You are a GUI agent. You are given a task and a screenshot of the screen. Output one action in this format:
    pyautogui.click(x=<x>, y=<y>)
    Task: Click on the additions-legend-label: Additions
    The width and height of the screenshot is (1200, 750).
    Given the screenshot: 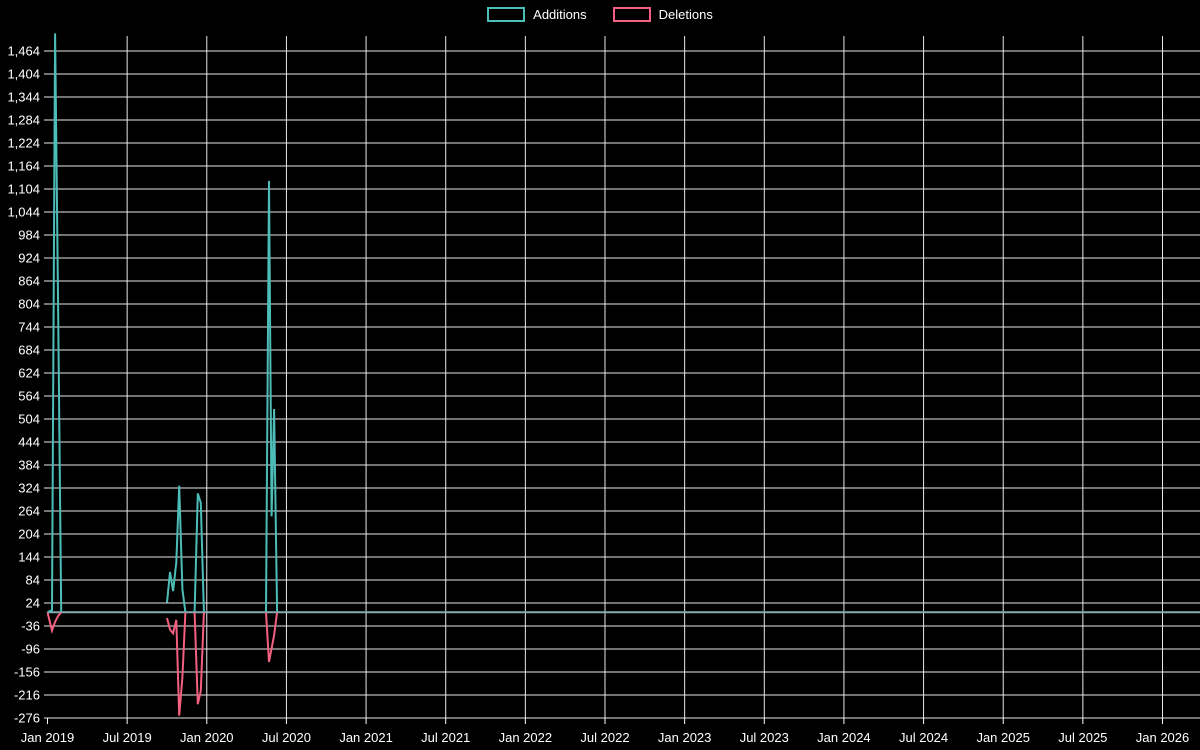 What is the action you would take?
    pyautogui.click(x=560, y=14)
    